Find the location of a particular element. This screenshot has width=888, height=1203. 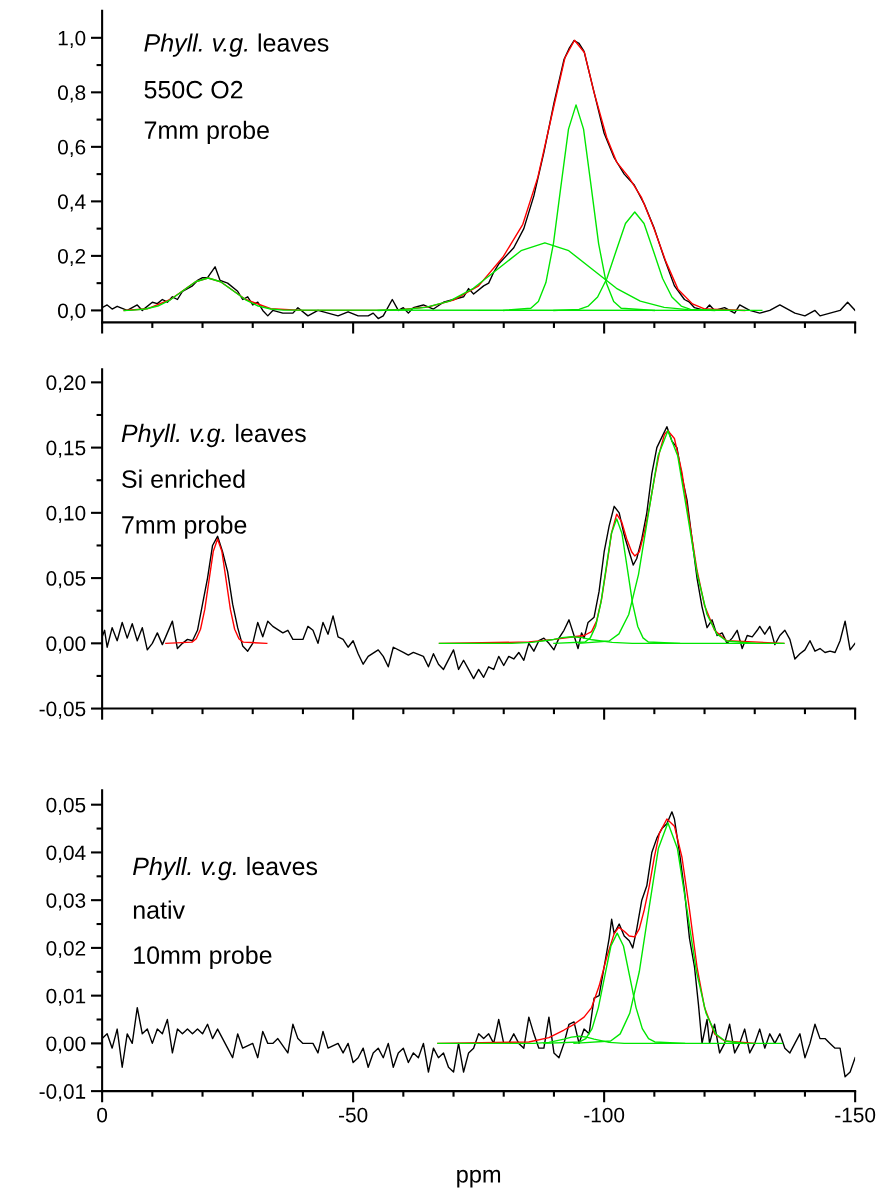

y-tick-label: 0,4 is located at coordinates (72, 203).